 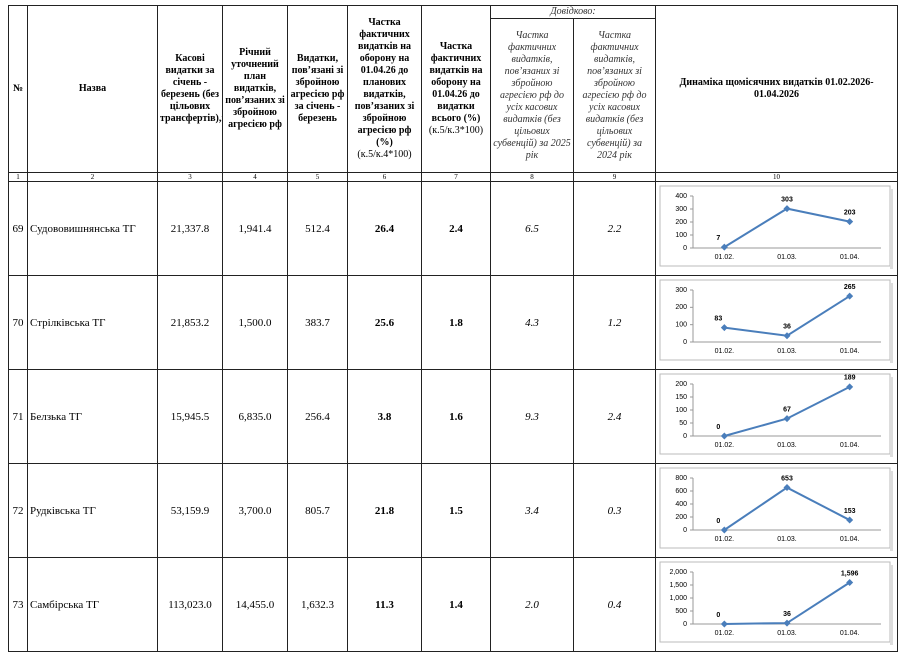 I want to click on y-tick-label: 1,000, so click(x=678, y=598).